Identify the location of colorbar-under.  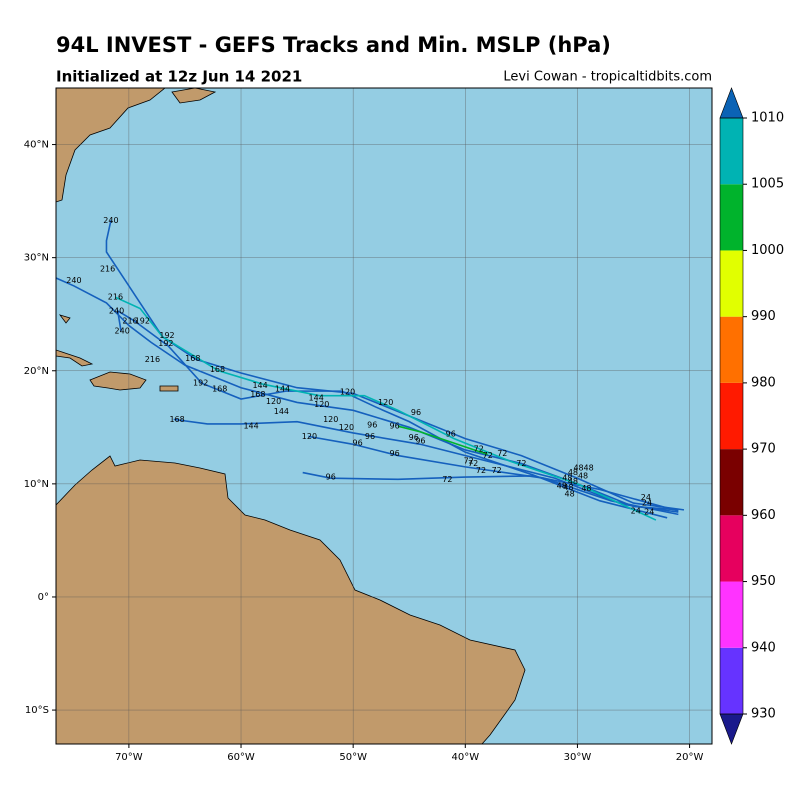
(731, 729).